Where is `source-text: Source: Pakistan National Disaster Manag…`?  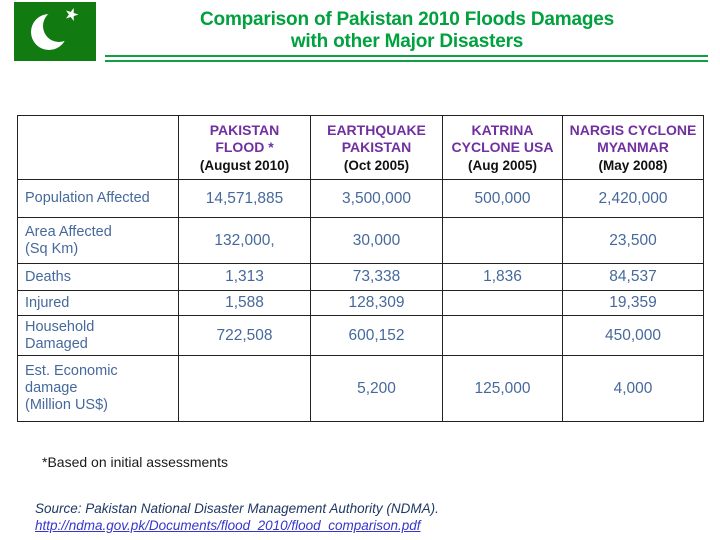 source-text: Source: Pakistan National Disaster Manag… is located at coordinates (237, 508).